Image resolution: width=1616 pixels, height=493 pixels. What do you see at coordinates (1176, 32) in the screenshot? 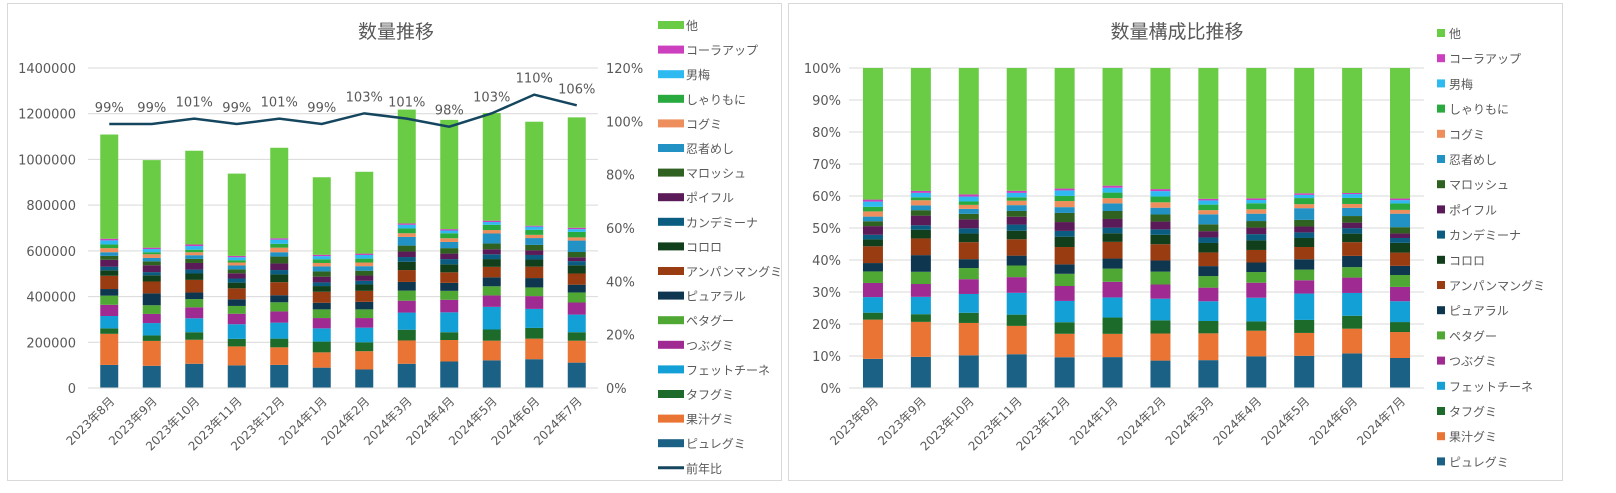
I see `chart-title: 数量構成比推移` at bounding box center [1176, 32].